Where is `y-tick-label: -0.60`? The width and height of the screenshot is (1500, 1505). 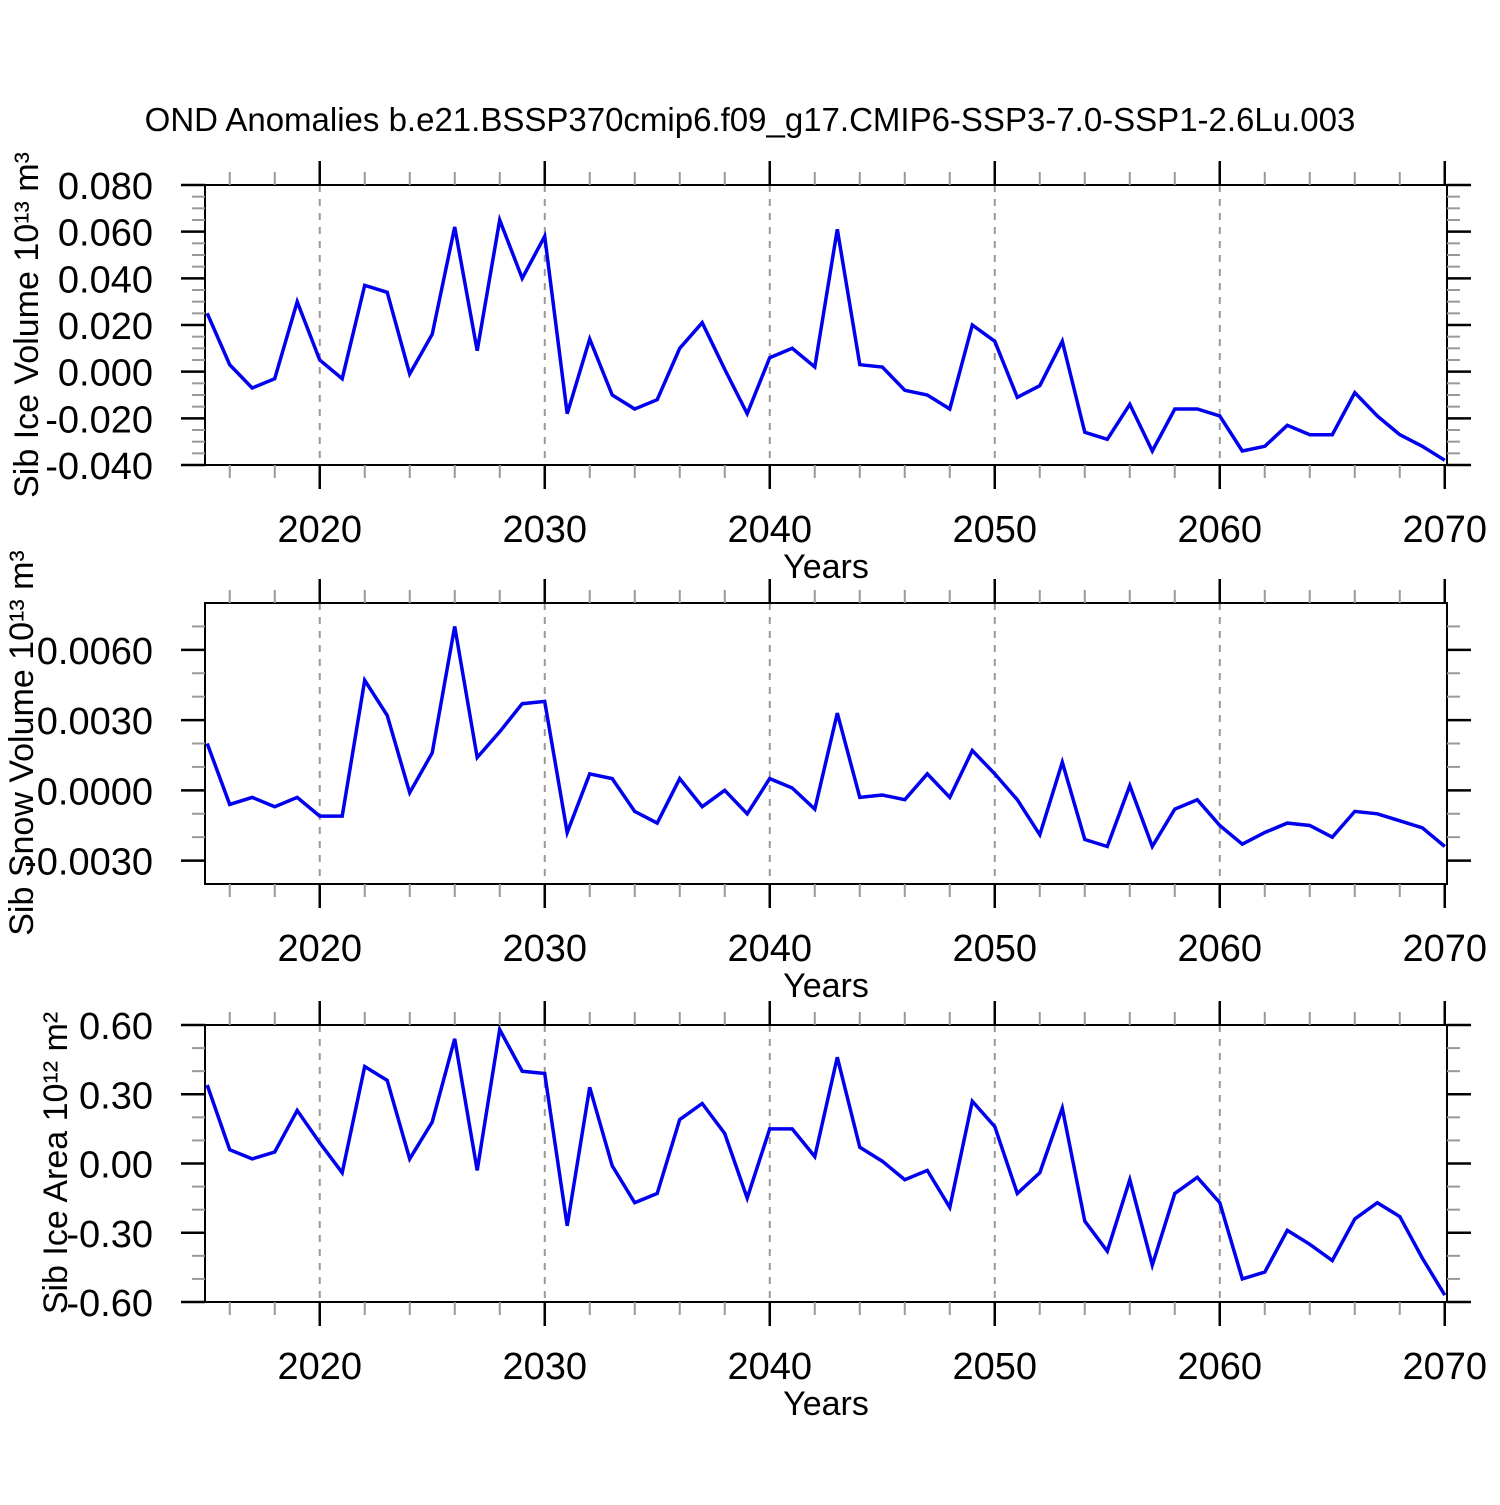
y-tick-label: -0.60 is located at coordinates (109, 1304).